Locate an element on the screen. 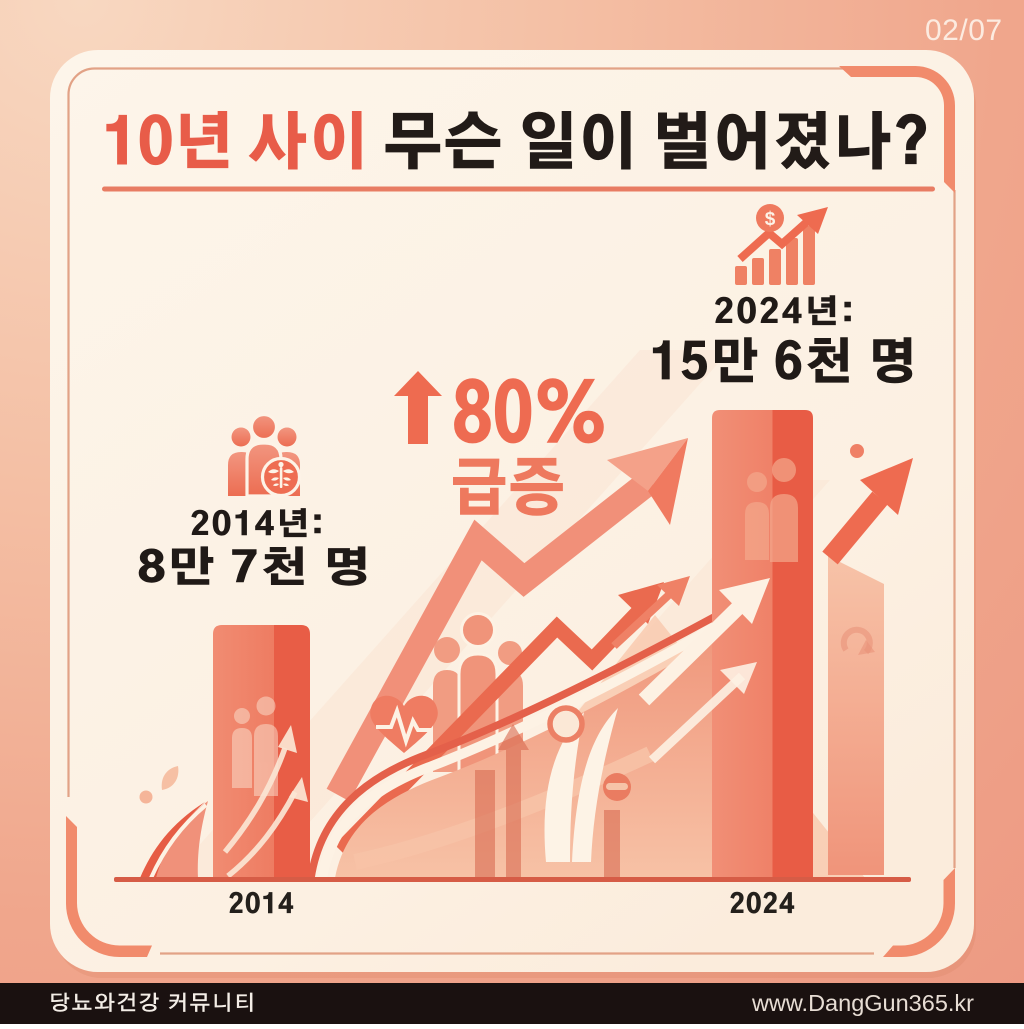 The width and height of the screenshot is (1024, 1029). svg-text: www.DangGun365.kr is located at coordinates (862, 1003).